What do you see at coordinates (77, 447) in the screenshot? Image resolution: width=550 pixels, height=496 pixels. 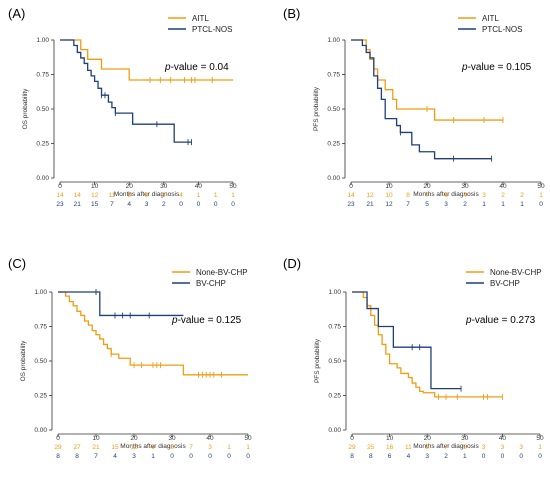 I see `risk-count: 27` at bounding box center [77, 447].